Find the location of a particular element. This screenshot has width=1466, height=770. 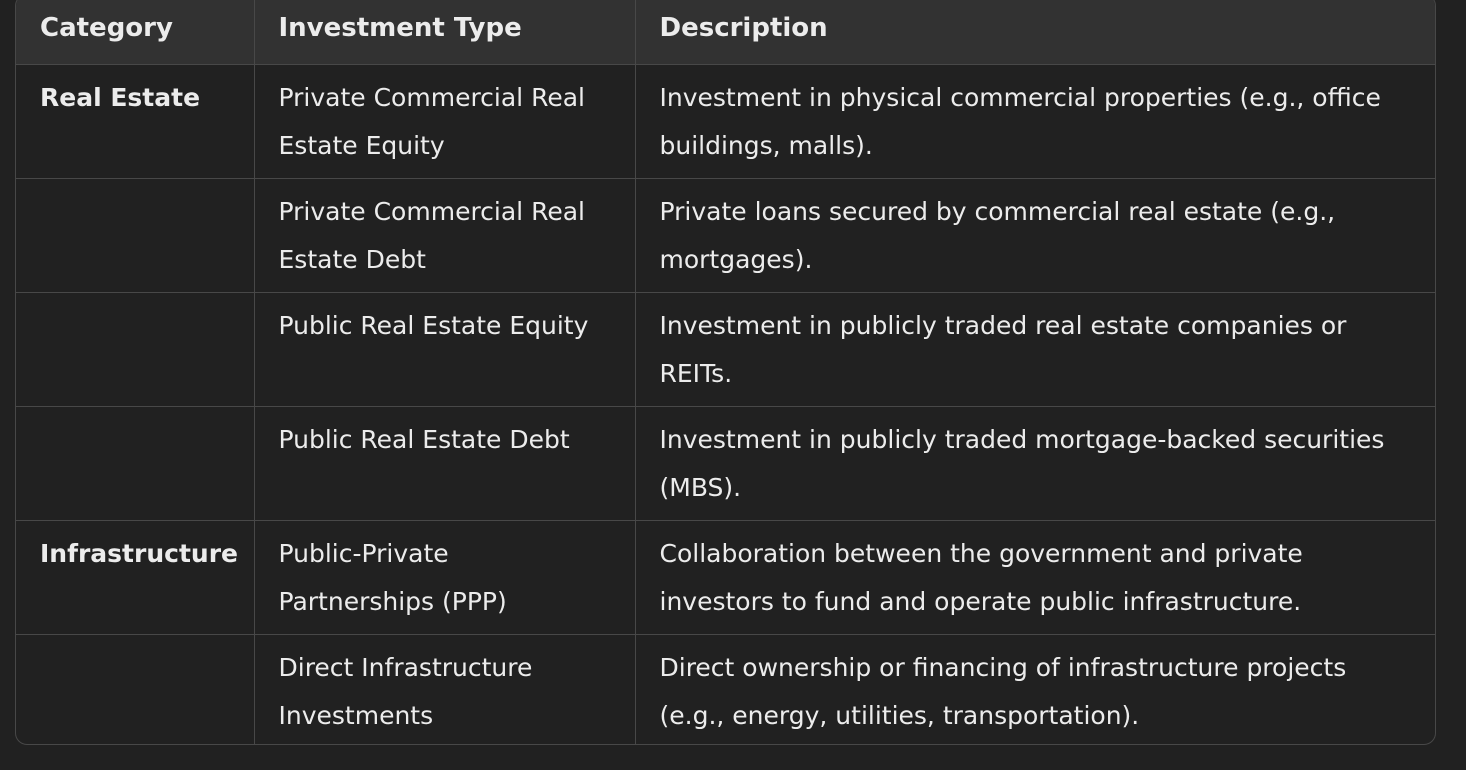

table-header: Category Investment Type Description is located at coordinates (725, 32).